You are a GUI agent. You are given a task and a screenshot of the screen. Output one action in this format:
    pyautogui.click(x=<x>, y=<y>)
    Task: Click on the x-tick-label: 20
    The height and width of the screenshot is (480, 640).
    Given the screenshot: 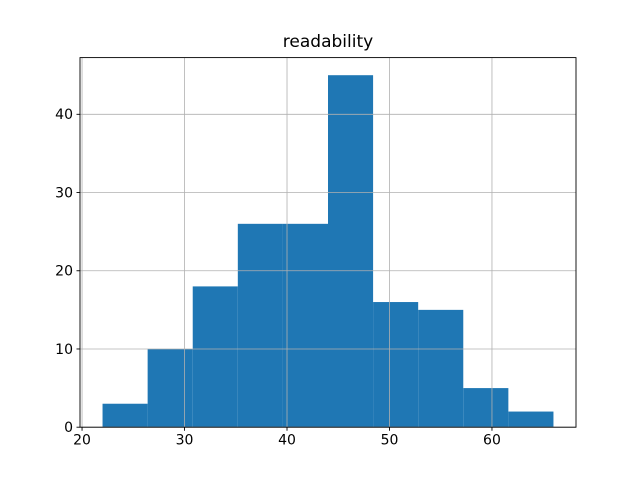 What is the action you would take?
    pyautogui.click(x=82, y=440)
    